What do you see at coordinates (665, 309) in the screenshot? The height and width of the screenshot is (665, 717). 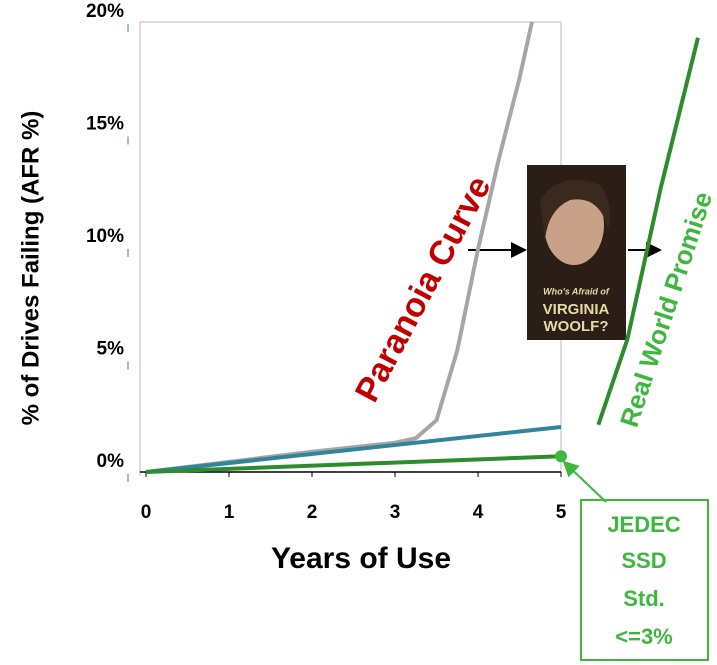 I see `series-label: Real World Promise` at bounding box center [665, 309].